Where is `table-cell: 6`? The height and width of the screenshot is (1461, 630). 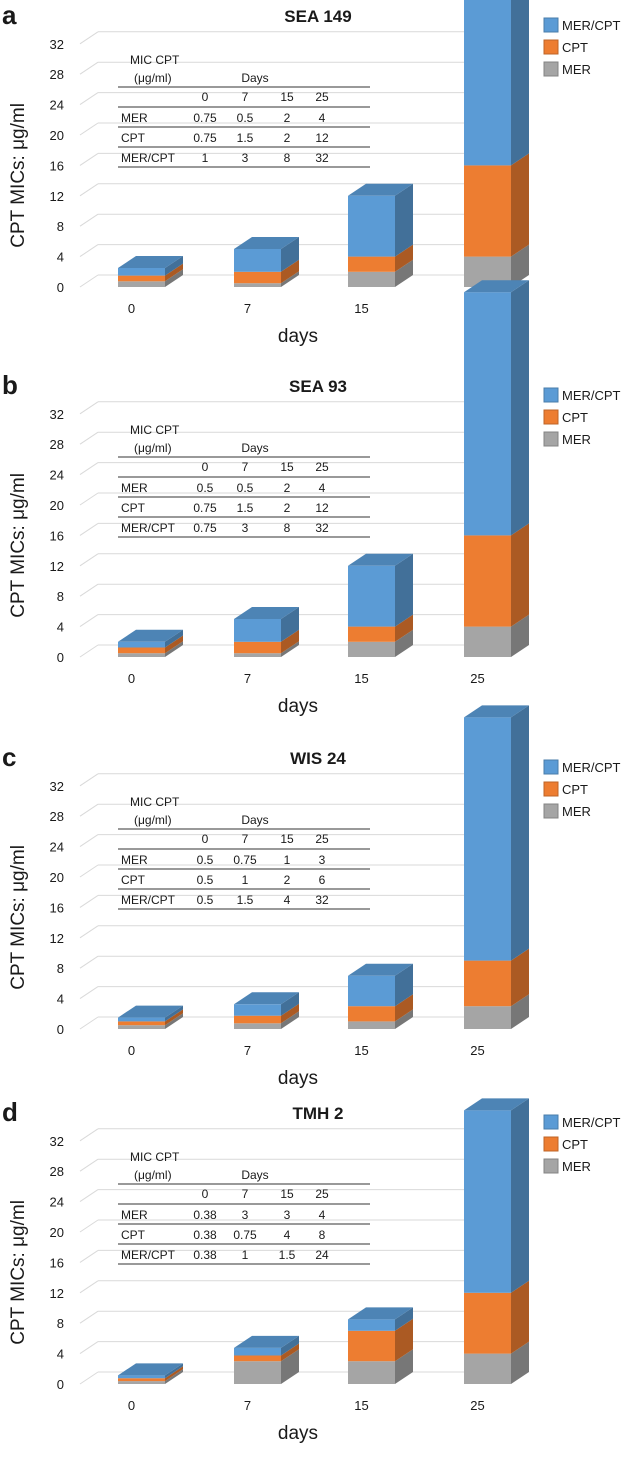 table-cell: 6 is located at coordinates (322, 880).